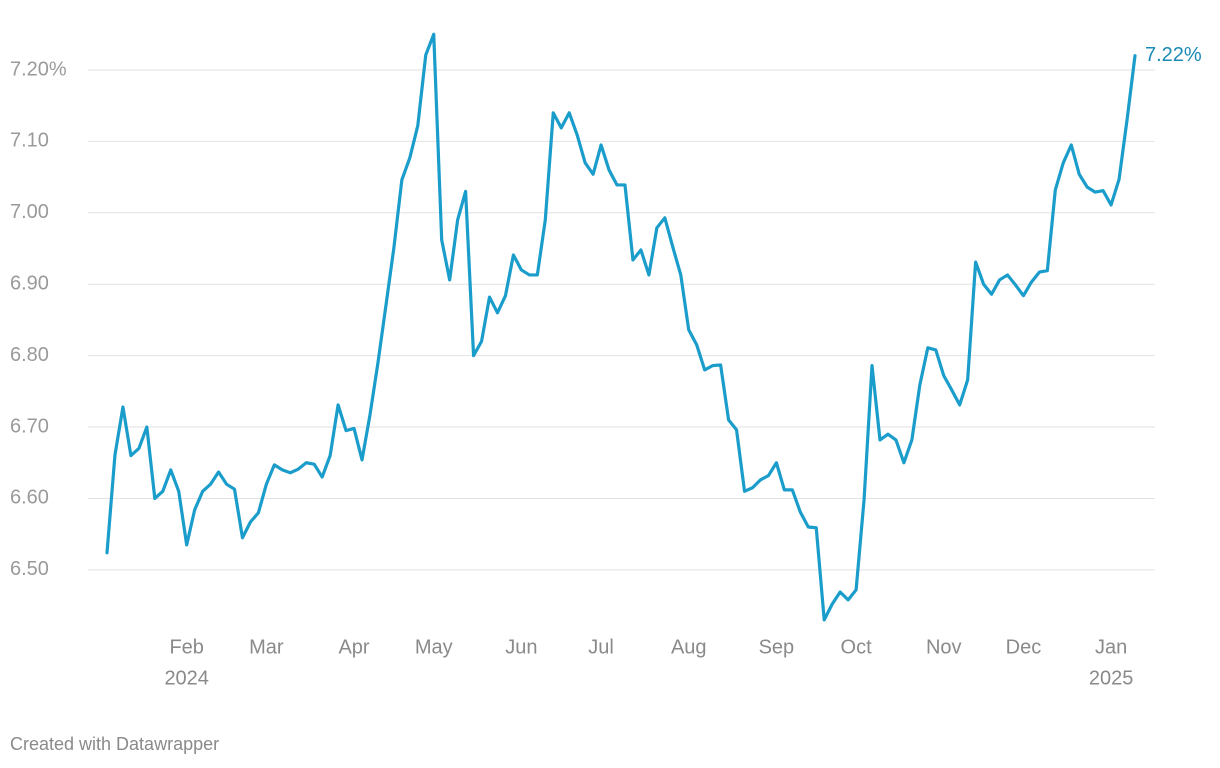 The width and height of the screenshot is (1220, 768). I want to click on credit: Created with Datawrapper, so click(114, 744).